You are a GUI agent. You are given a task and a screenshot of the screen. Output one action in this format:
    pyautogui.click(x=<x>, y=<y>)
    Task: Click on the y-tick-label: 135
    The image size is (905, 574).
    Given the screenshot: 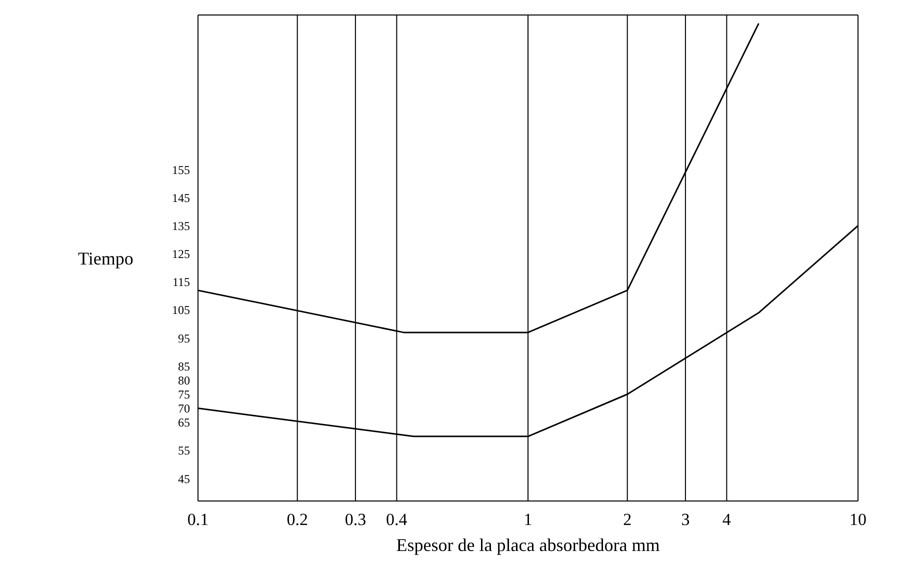 What is the action you would take?
    pyautogui.click(x=181, y=225)
    